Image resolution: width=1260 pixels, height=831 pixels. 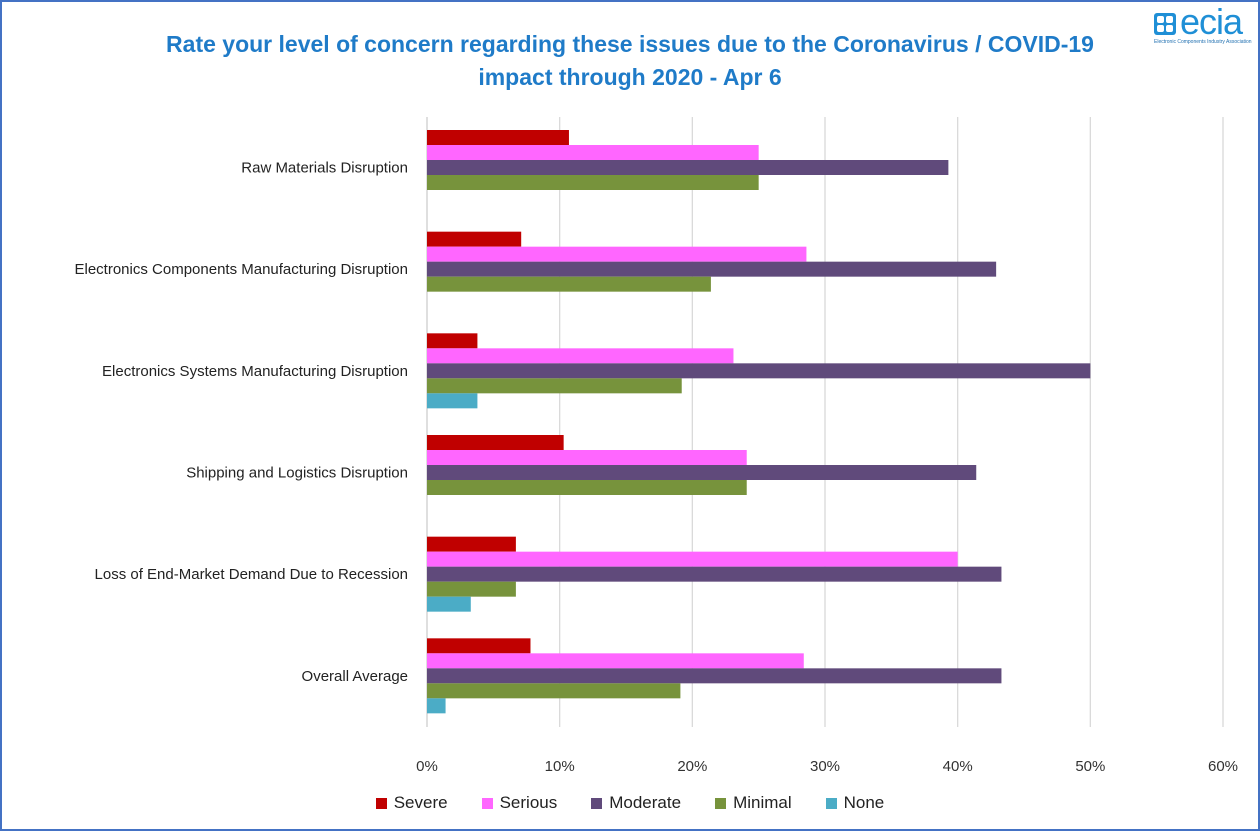 I want to click on ecia-logo-word: ecia, so click(x=1211, y=21).